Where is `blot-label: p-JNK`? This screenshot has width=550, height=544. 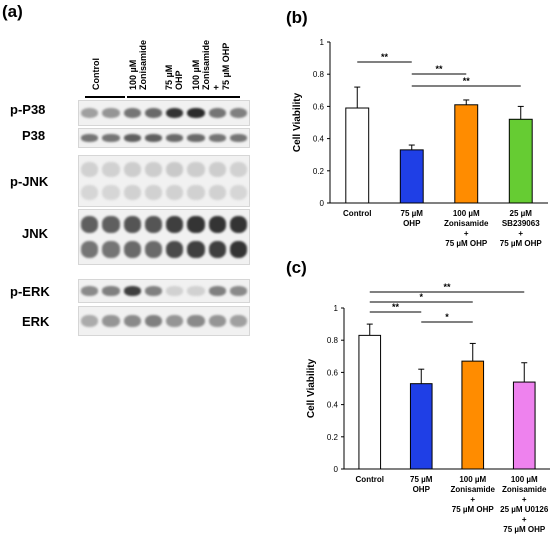
blot-label: p-JNK is located at coordinates (29, 181).